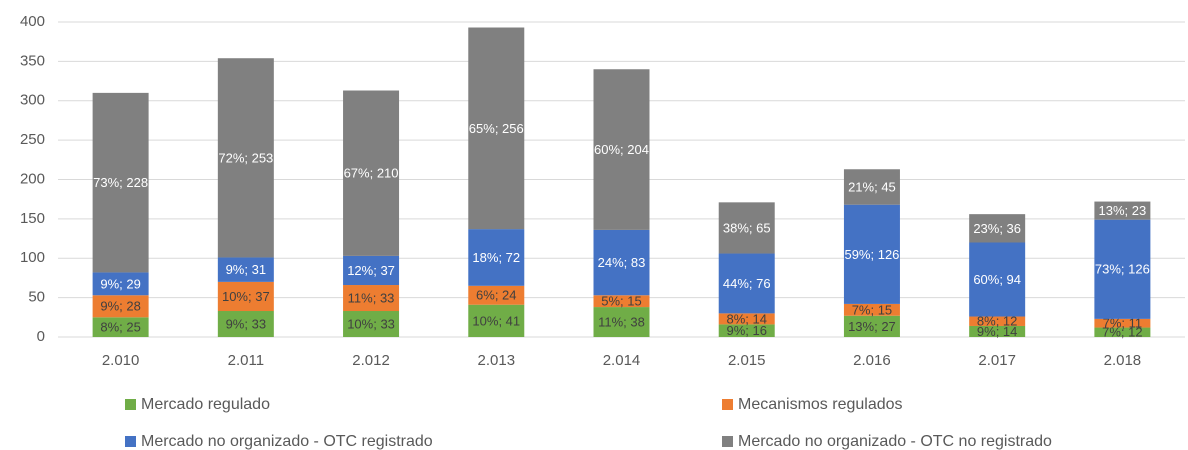 The width and height of the screenshot is (1188, 450). I want to click on data-label: 72%; 253, so click(245, 157).